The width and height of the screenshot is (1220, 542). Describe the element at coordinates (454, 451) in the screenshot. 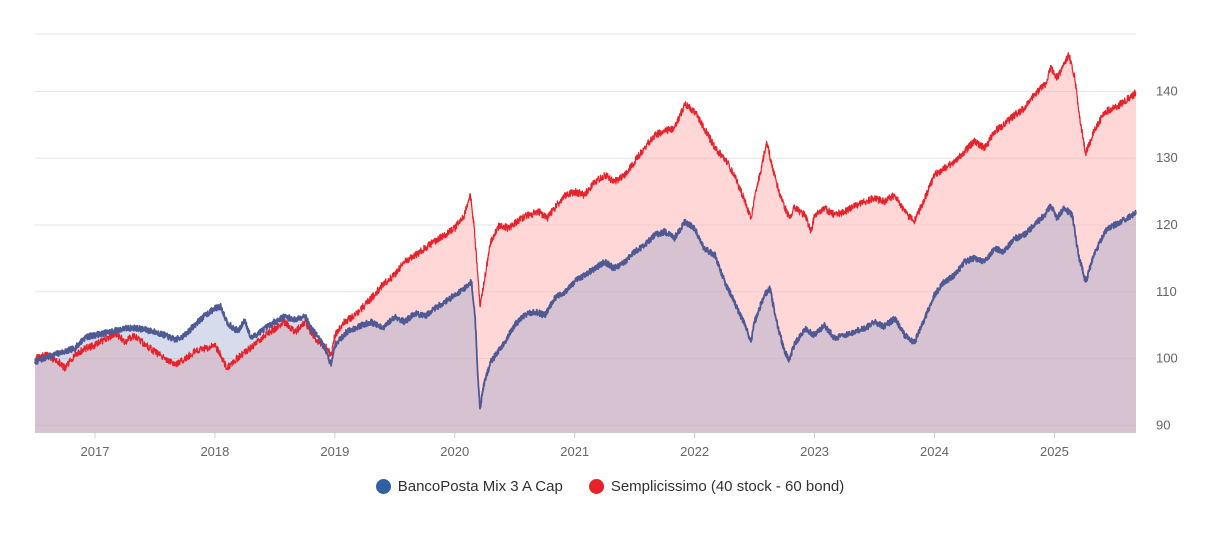

I see `x-tick-label: 2020` at that location.